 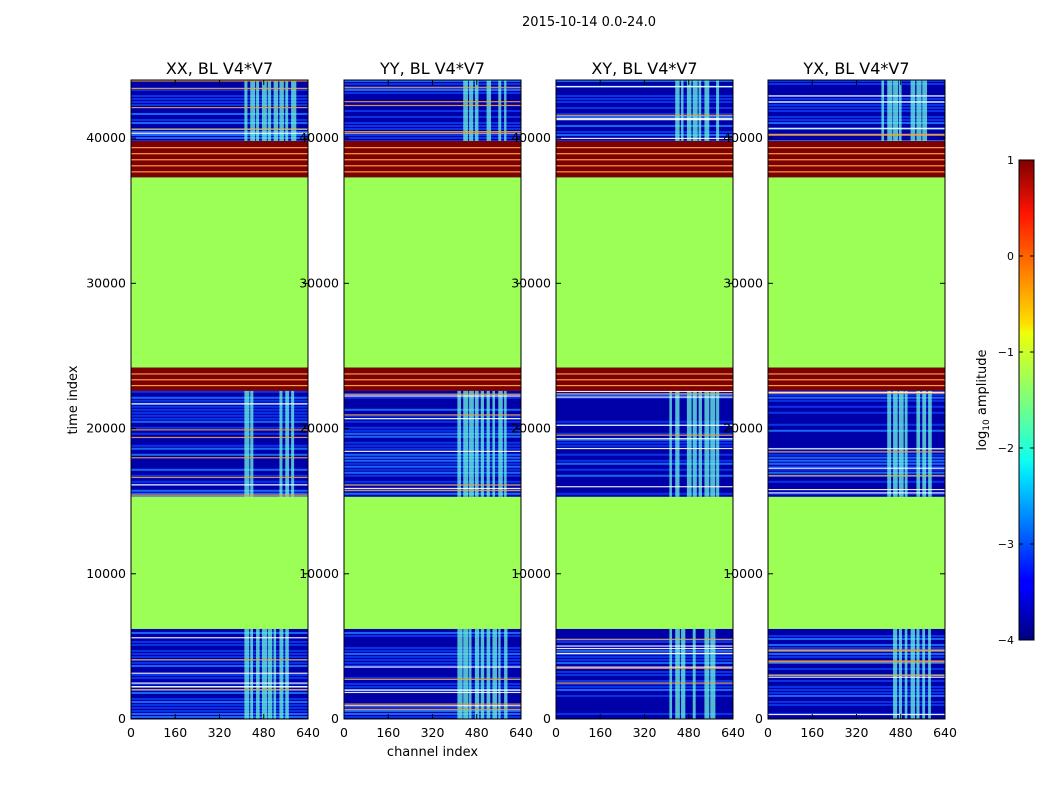 What do you see at coordinates (531, 573) in the screenshot?
I see `y-tick-label: 10000` at bounding box center [531, 573].